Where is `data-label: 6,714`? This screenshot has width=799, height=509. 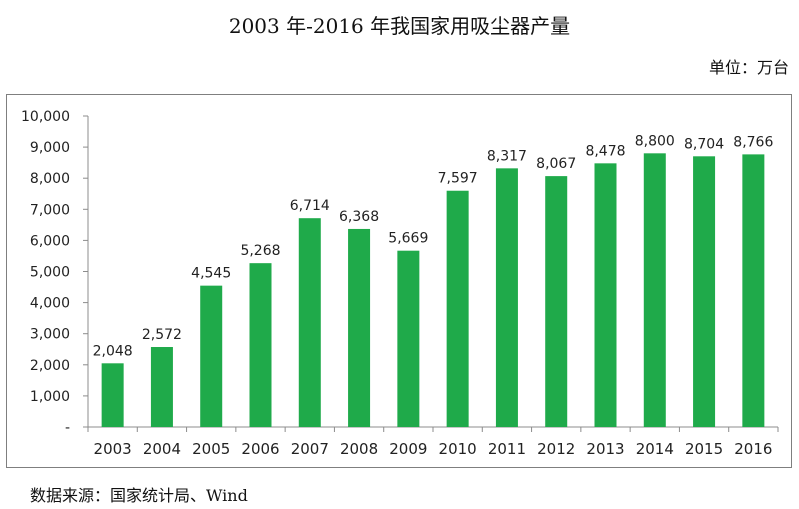 data-label: 6,714 is located at coordinates (310, 206).